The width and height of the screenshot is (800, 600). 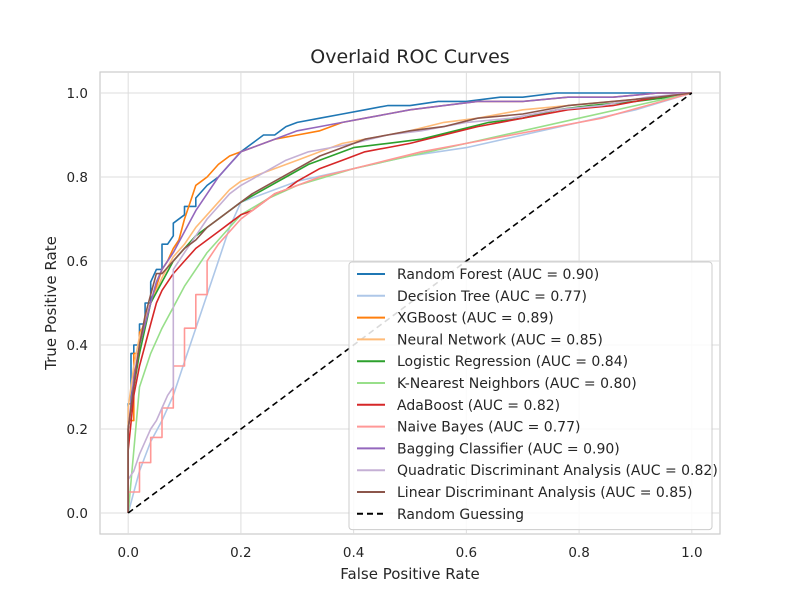 What do you see at coordinates (77, 514) in the screenshot?
I see `y-tick-label: 0.0` at bounding box center [77, 514].